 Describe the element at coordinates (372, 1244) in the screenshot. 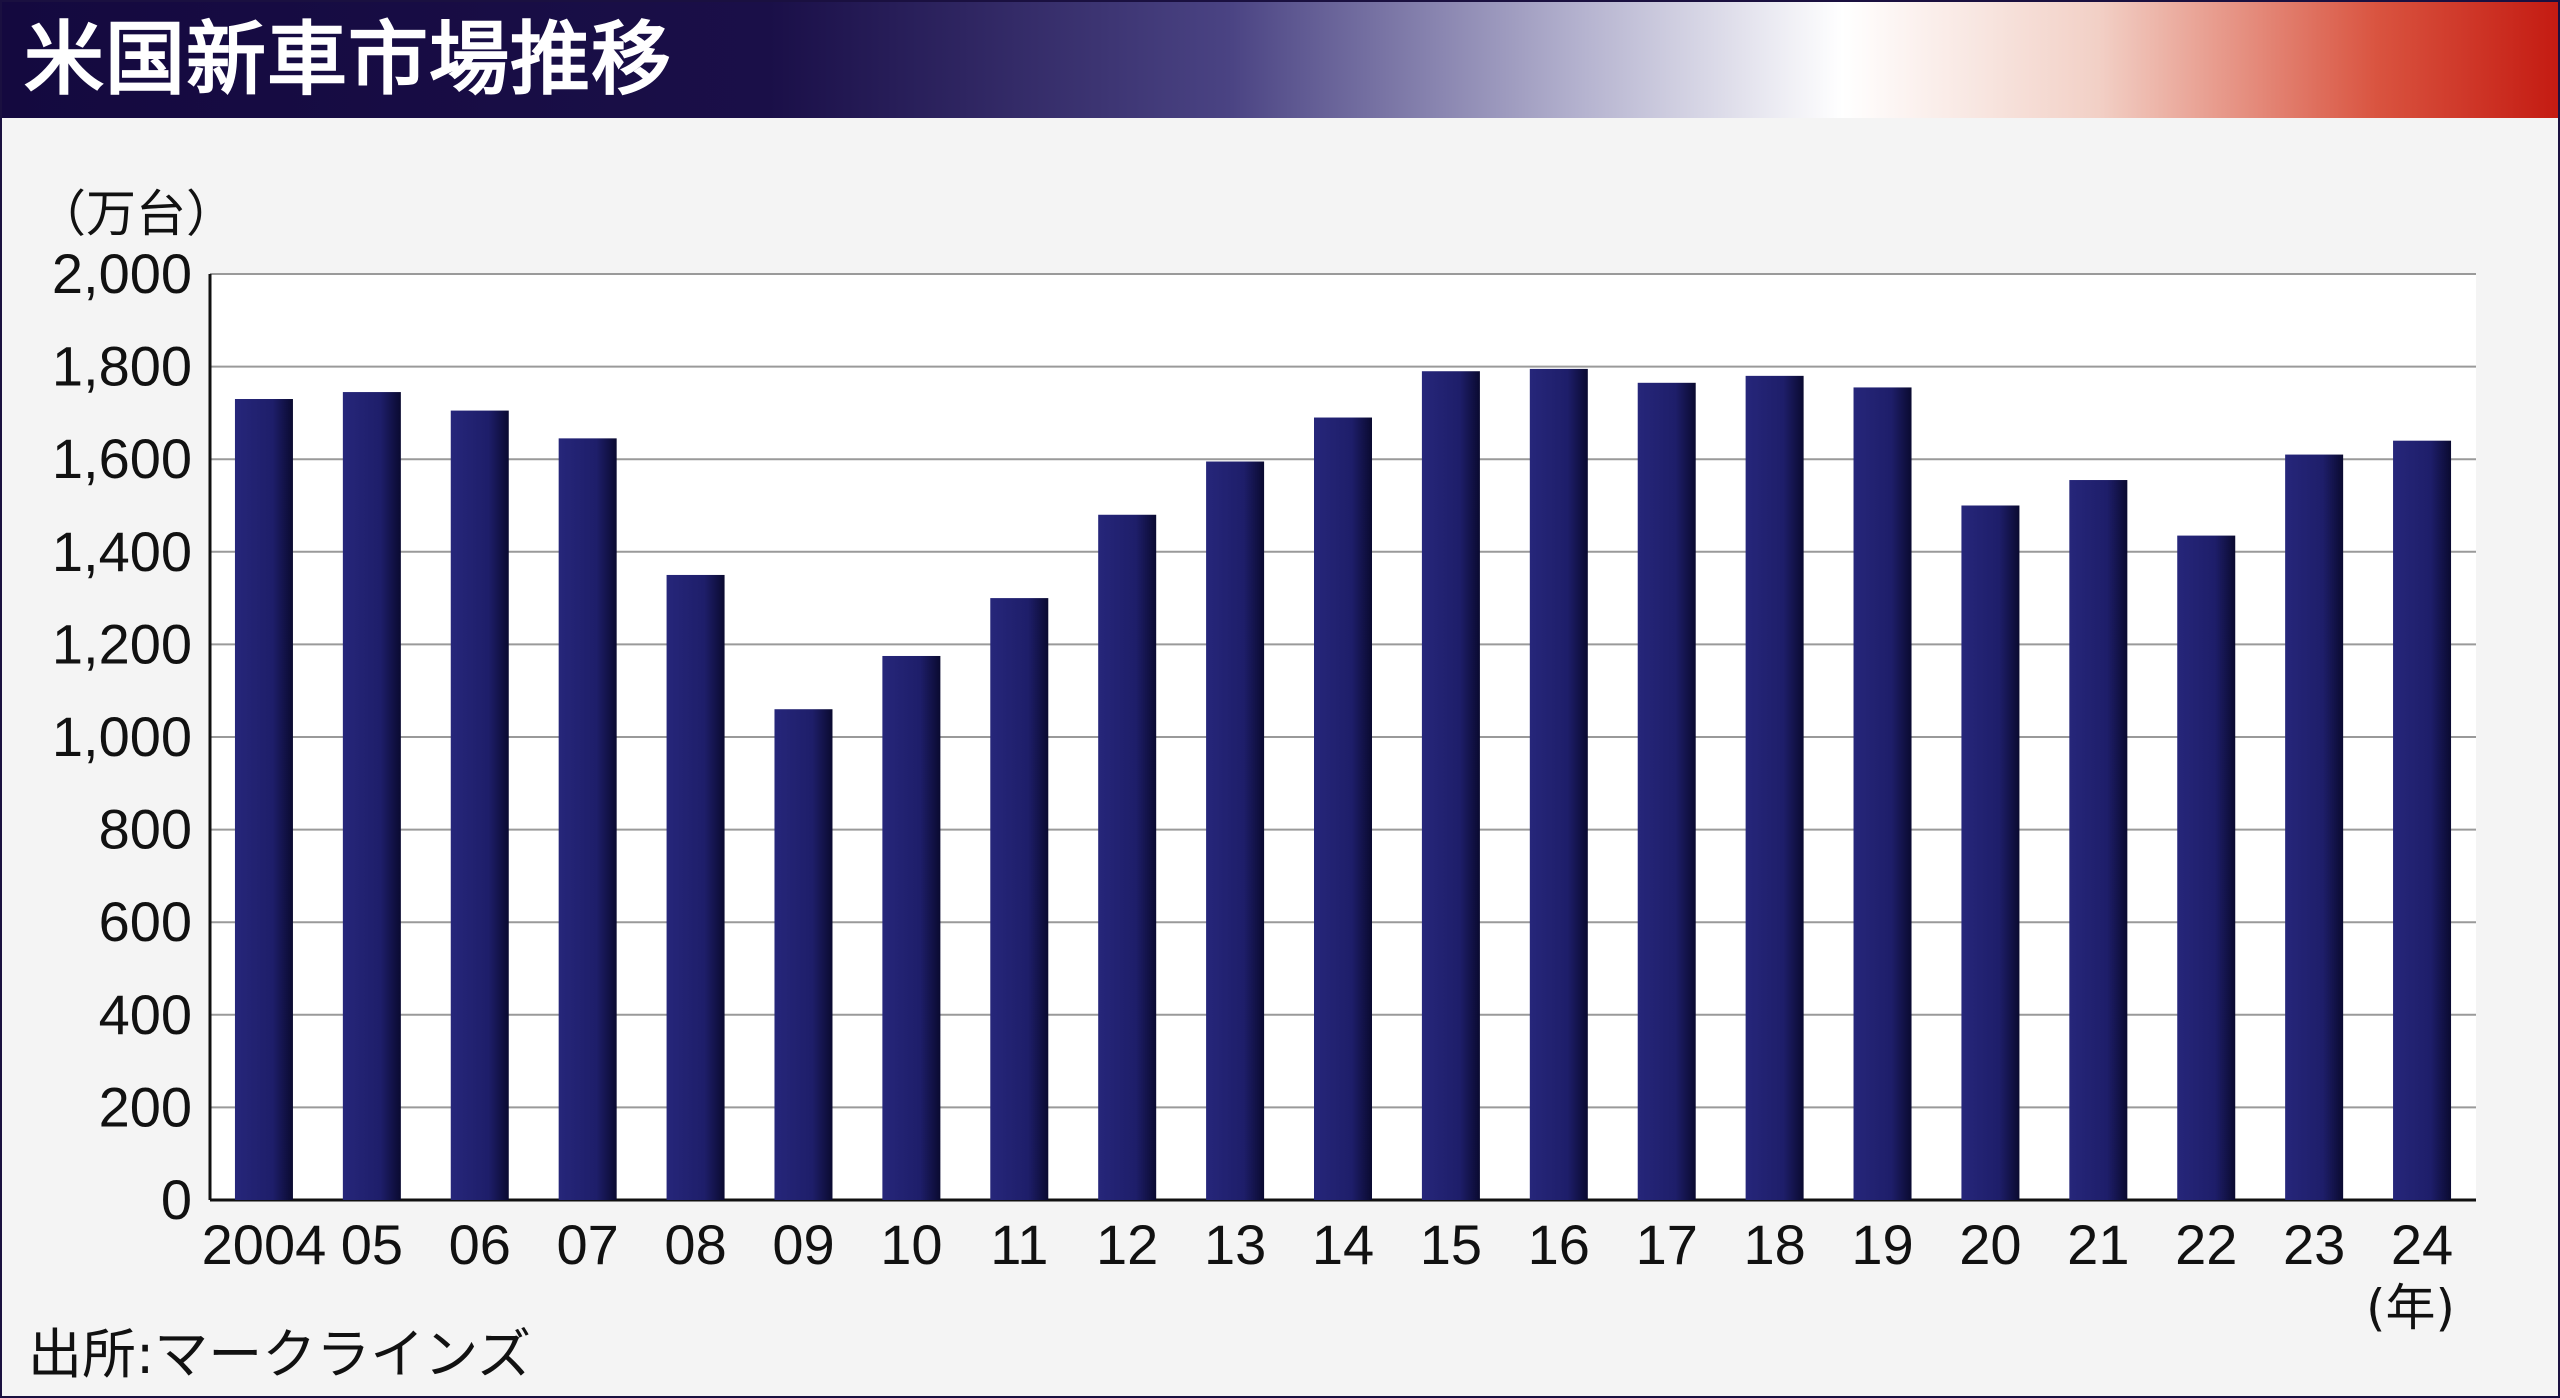

I see `x-tick-label: 05` at that location.